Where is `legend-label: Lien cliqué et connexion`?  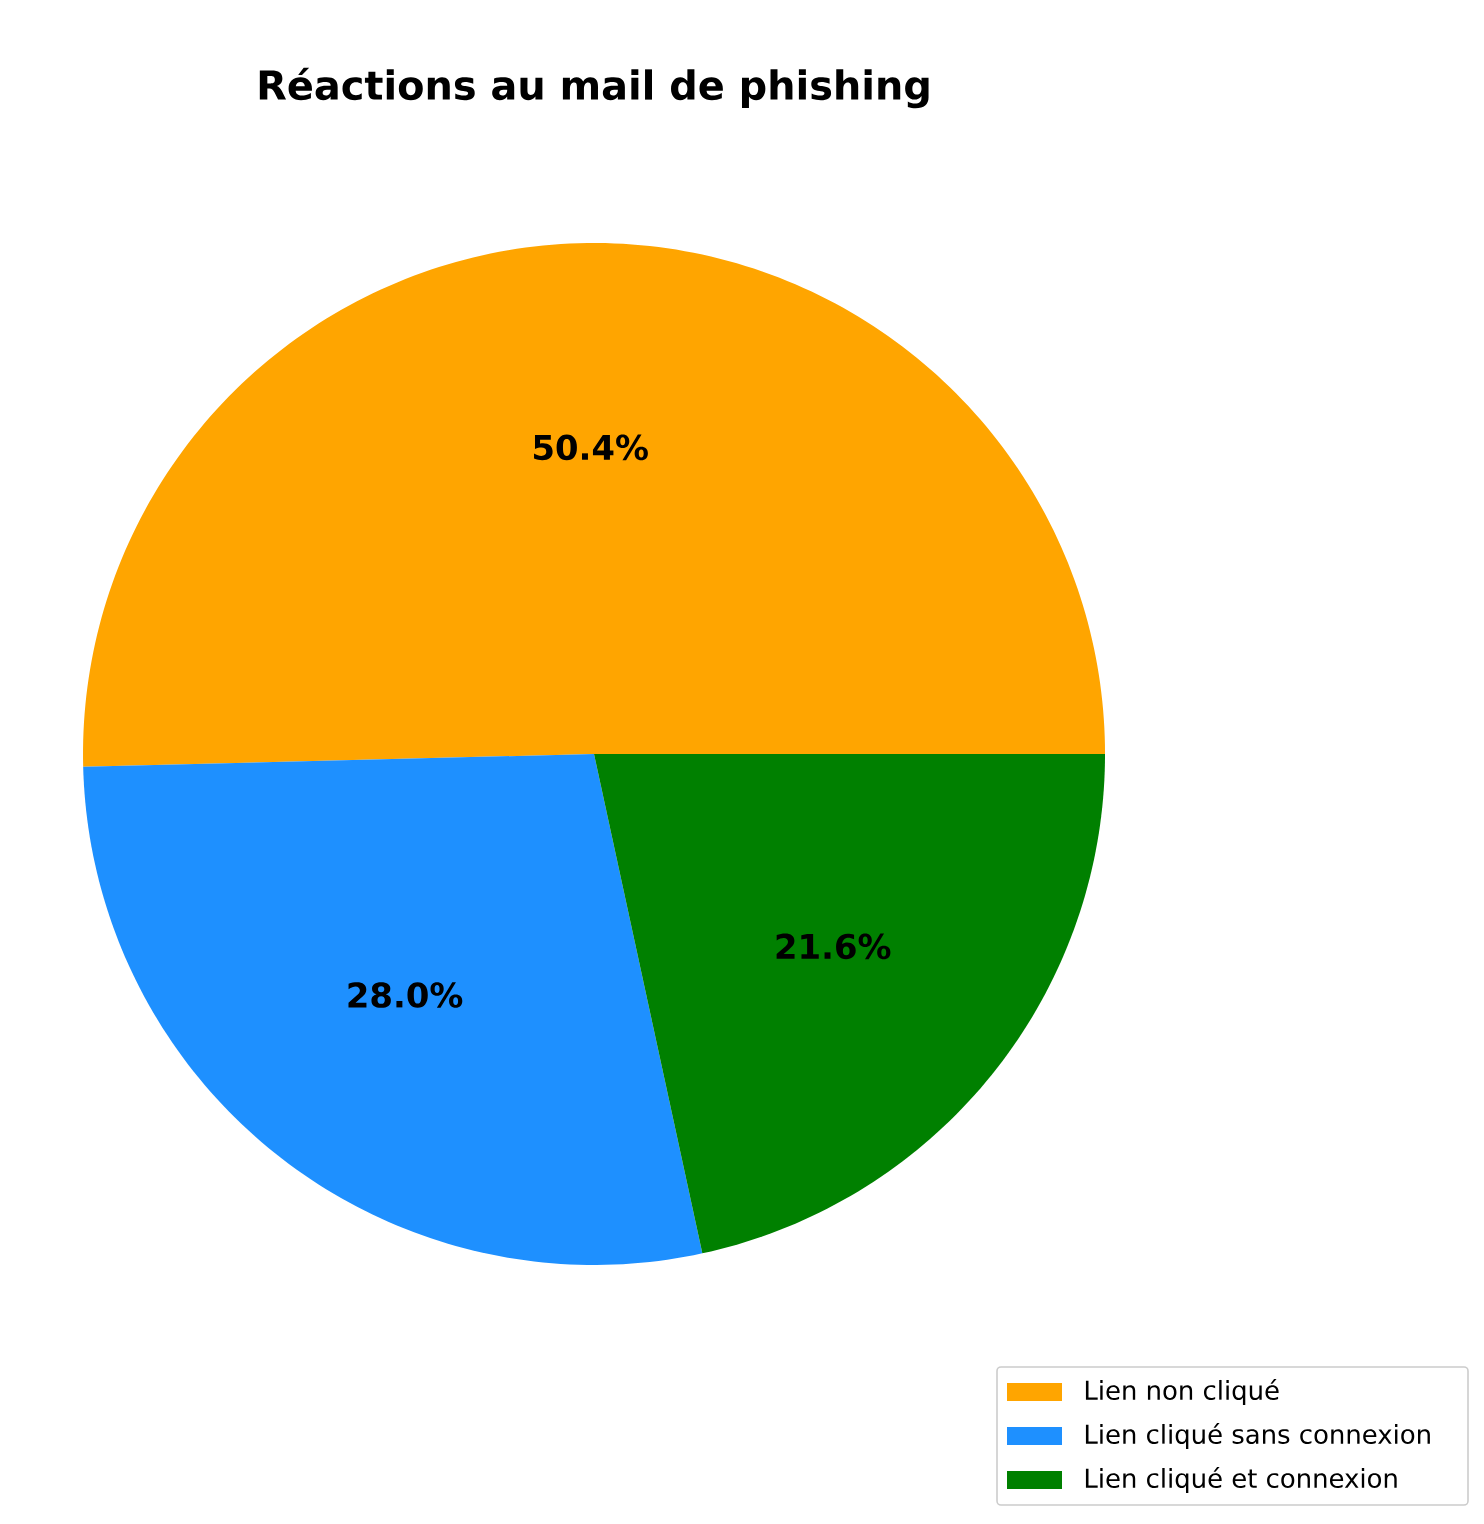 legend-label: Lien cliqué et connexion is located at coordinates (1241, 1480).